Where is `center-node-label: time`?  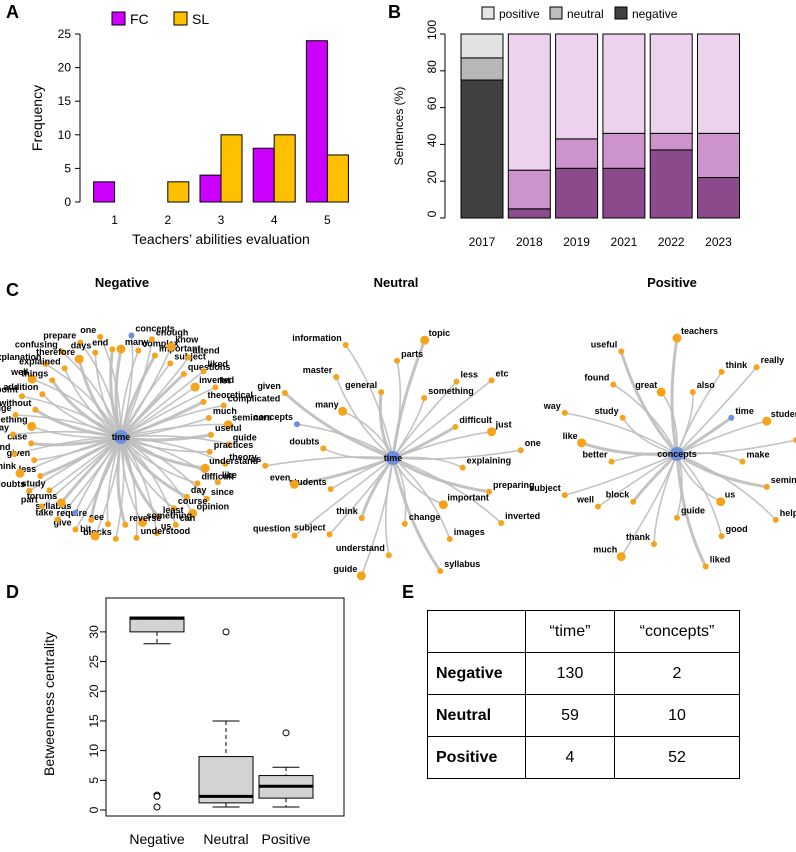
center-node-label: time is located at coordinates (121, 437).